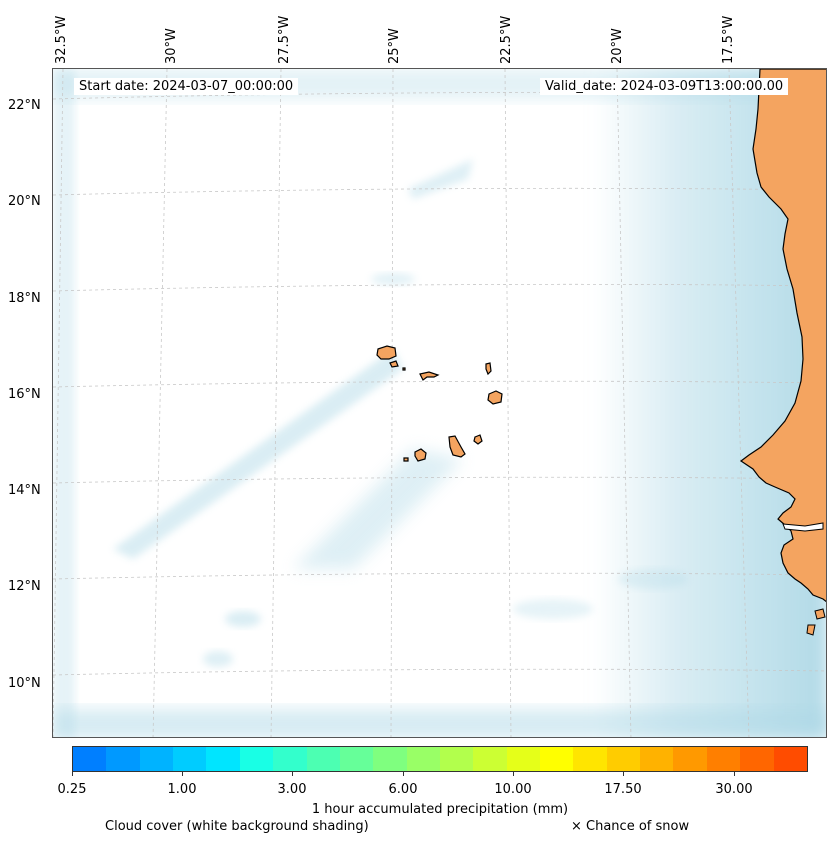 The width and height of the screenshot is (837, 844). Describe the element at coordinates (803, 527) in the screenshot. I see `africa-inlet` at that location.